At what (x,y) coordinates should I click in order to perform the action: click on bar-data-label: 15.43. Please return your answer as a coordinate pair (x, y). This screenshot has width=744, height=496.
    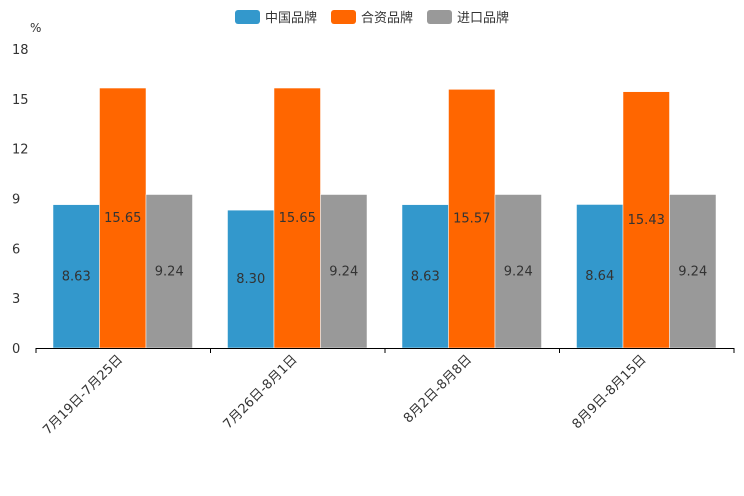
    Looking at the image, I should click on (646, 220).